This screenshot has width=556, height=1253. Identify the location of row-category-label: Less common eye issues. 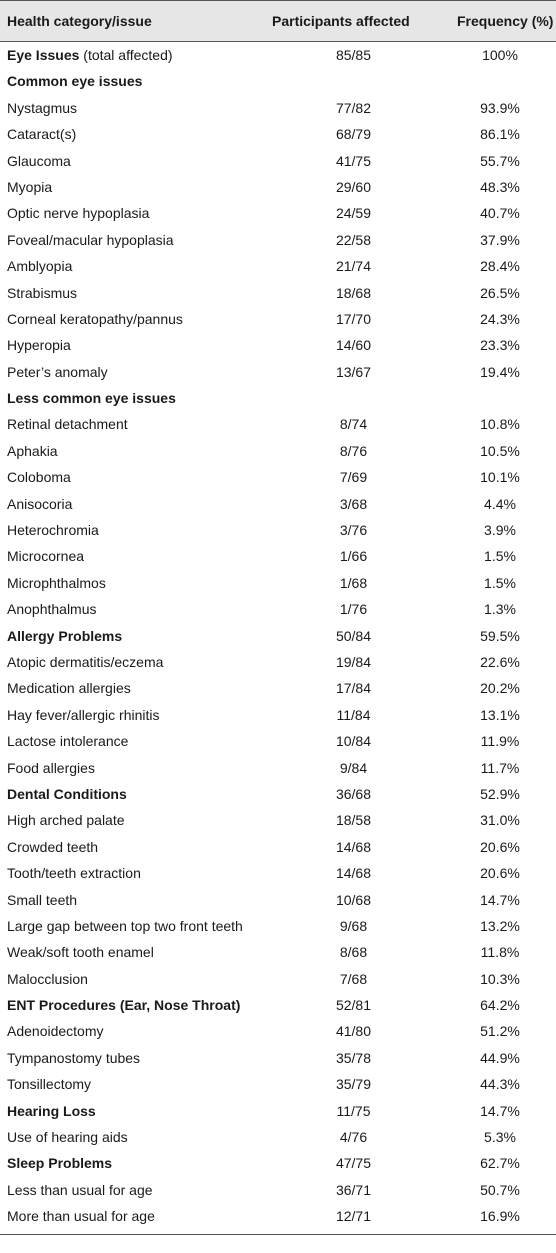
(91, 398).